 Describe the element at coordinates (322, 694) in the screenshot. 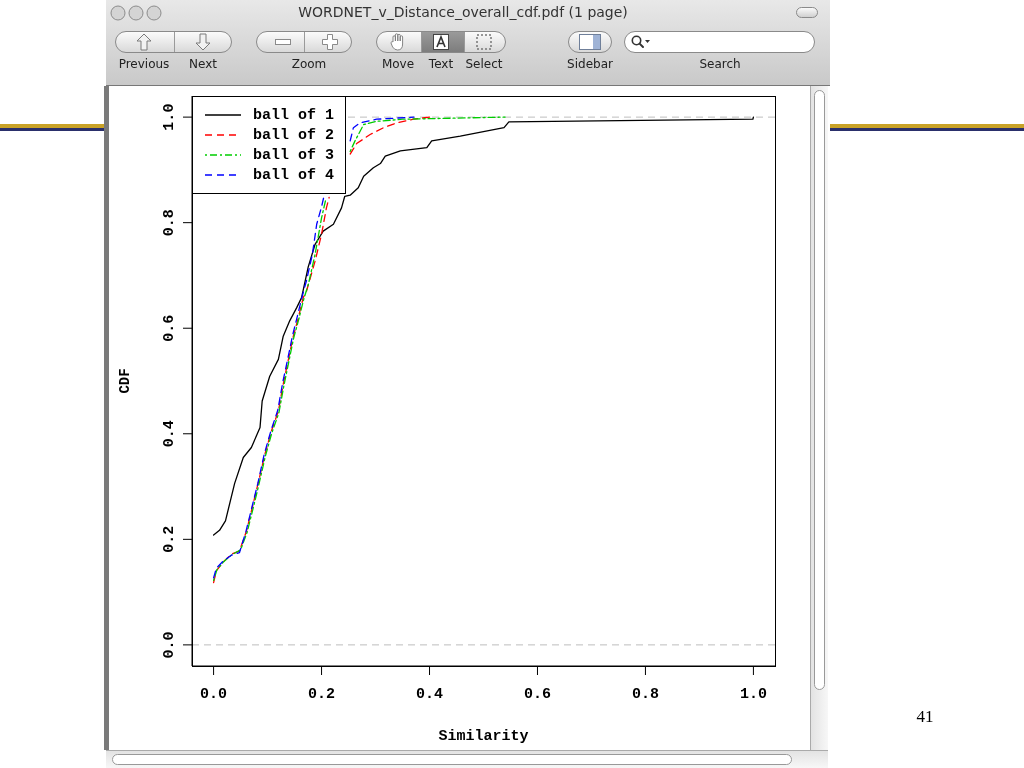

I see `x-tick-label: 0.2` at that location.